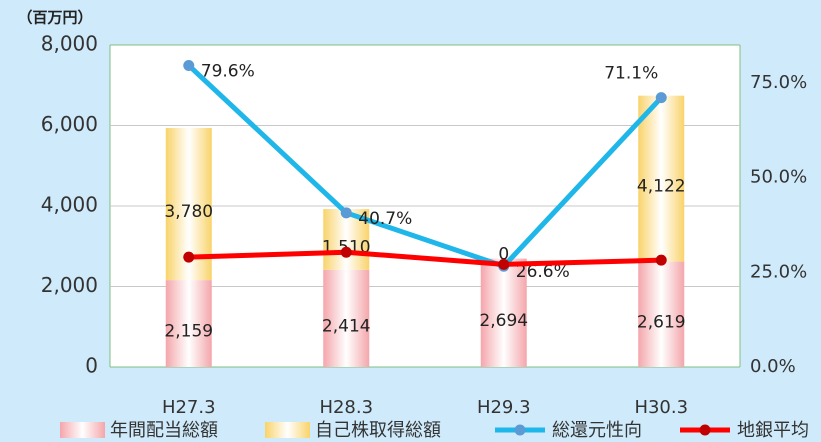 Image resolution: width=821 pixels, height=442 pixels. What do you see at coordinates (346, 326) in the screenshot?
I see `data-label: 2,414` at bounding box center [346, 326].